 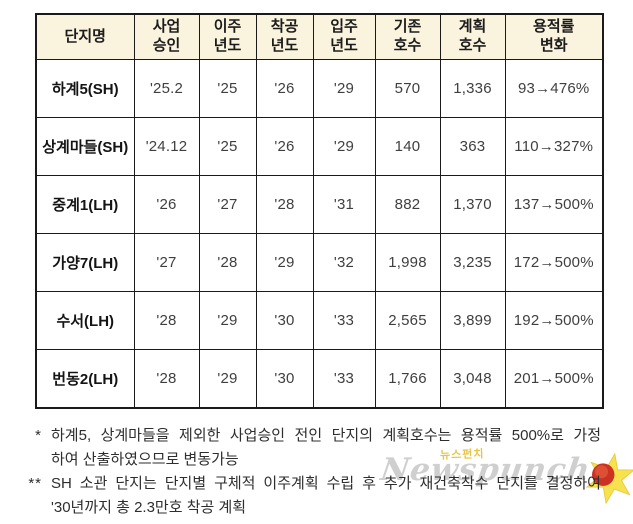 I want to click on value-cell: '24.12, so click(x=166, y=146).